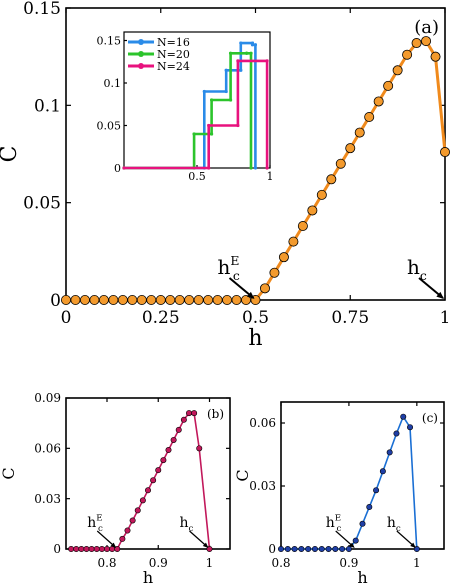 This screenshot has height=584, width=451. Describe the element at coordinates (426, 27) in the screenshot. I see `panel-label: (a)` at that location.